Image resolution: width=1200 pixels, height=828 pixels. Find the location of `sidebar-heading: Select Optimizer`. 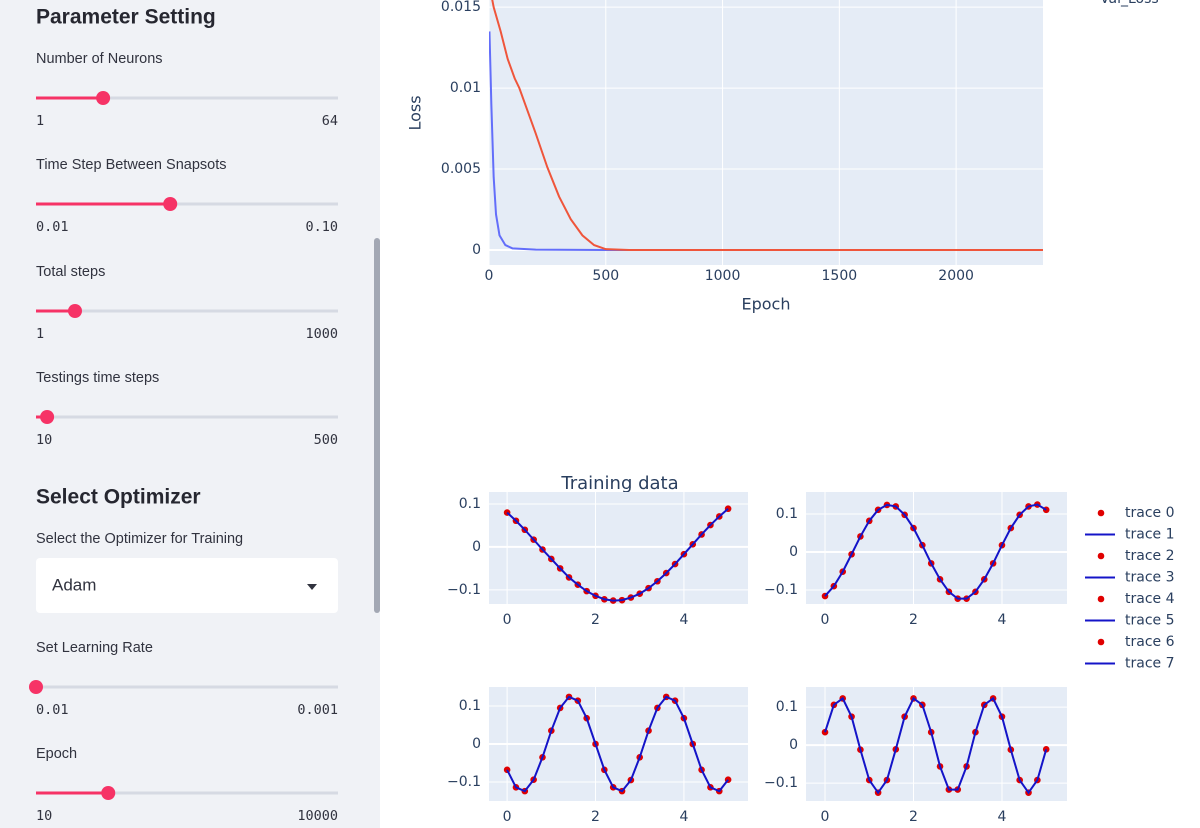

sidebar-heading: Select Optimizer is located at coordinates (118, 497).